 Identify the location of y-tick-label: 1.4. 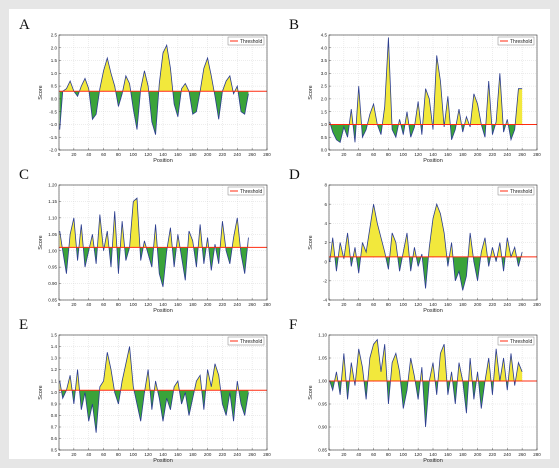
(54, 346).